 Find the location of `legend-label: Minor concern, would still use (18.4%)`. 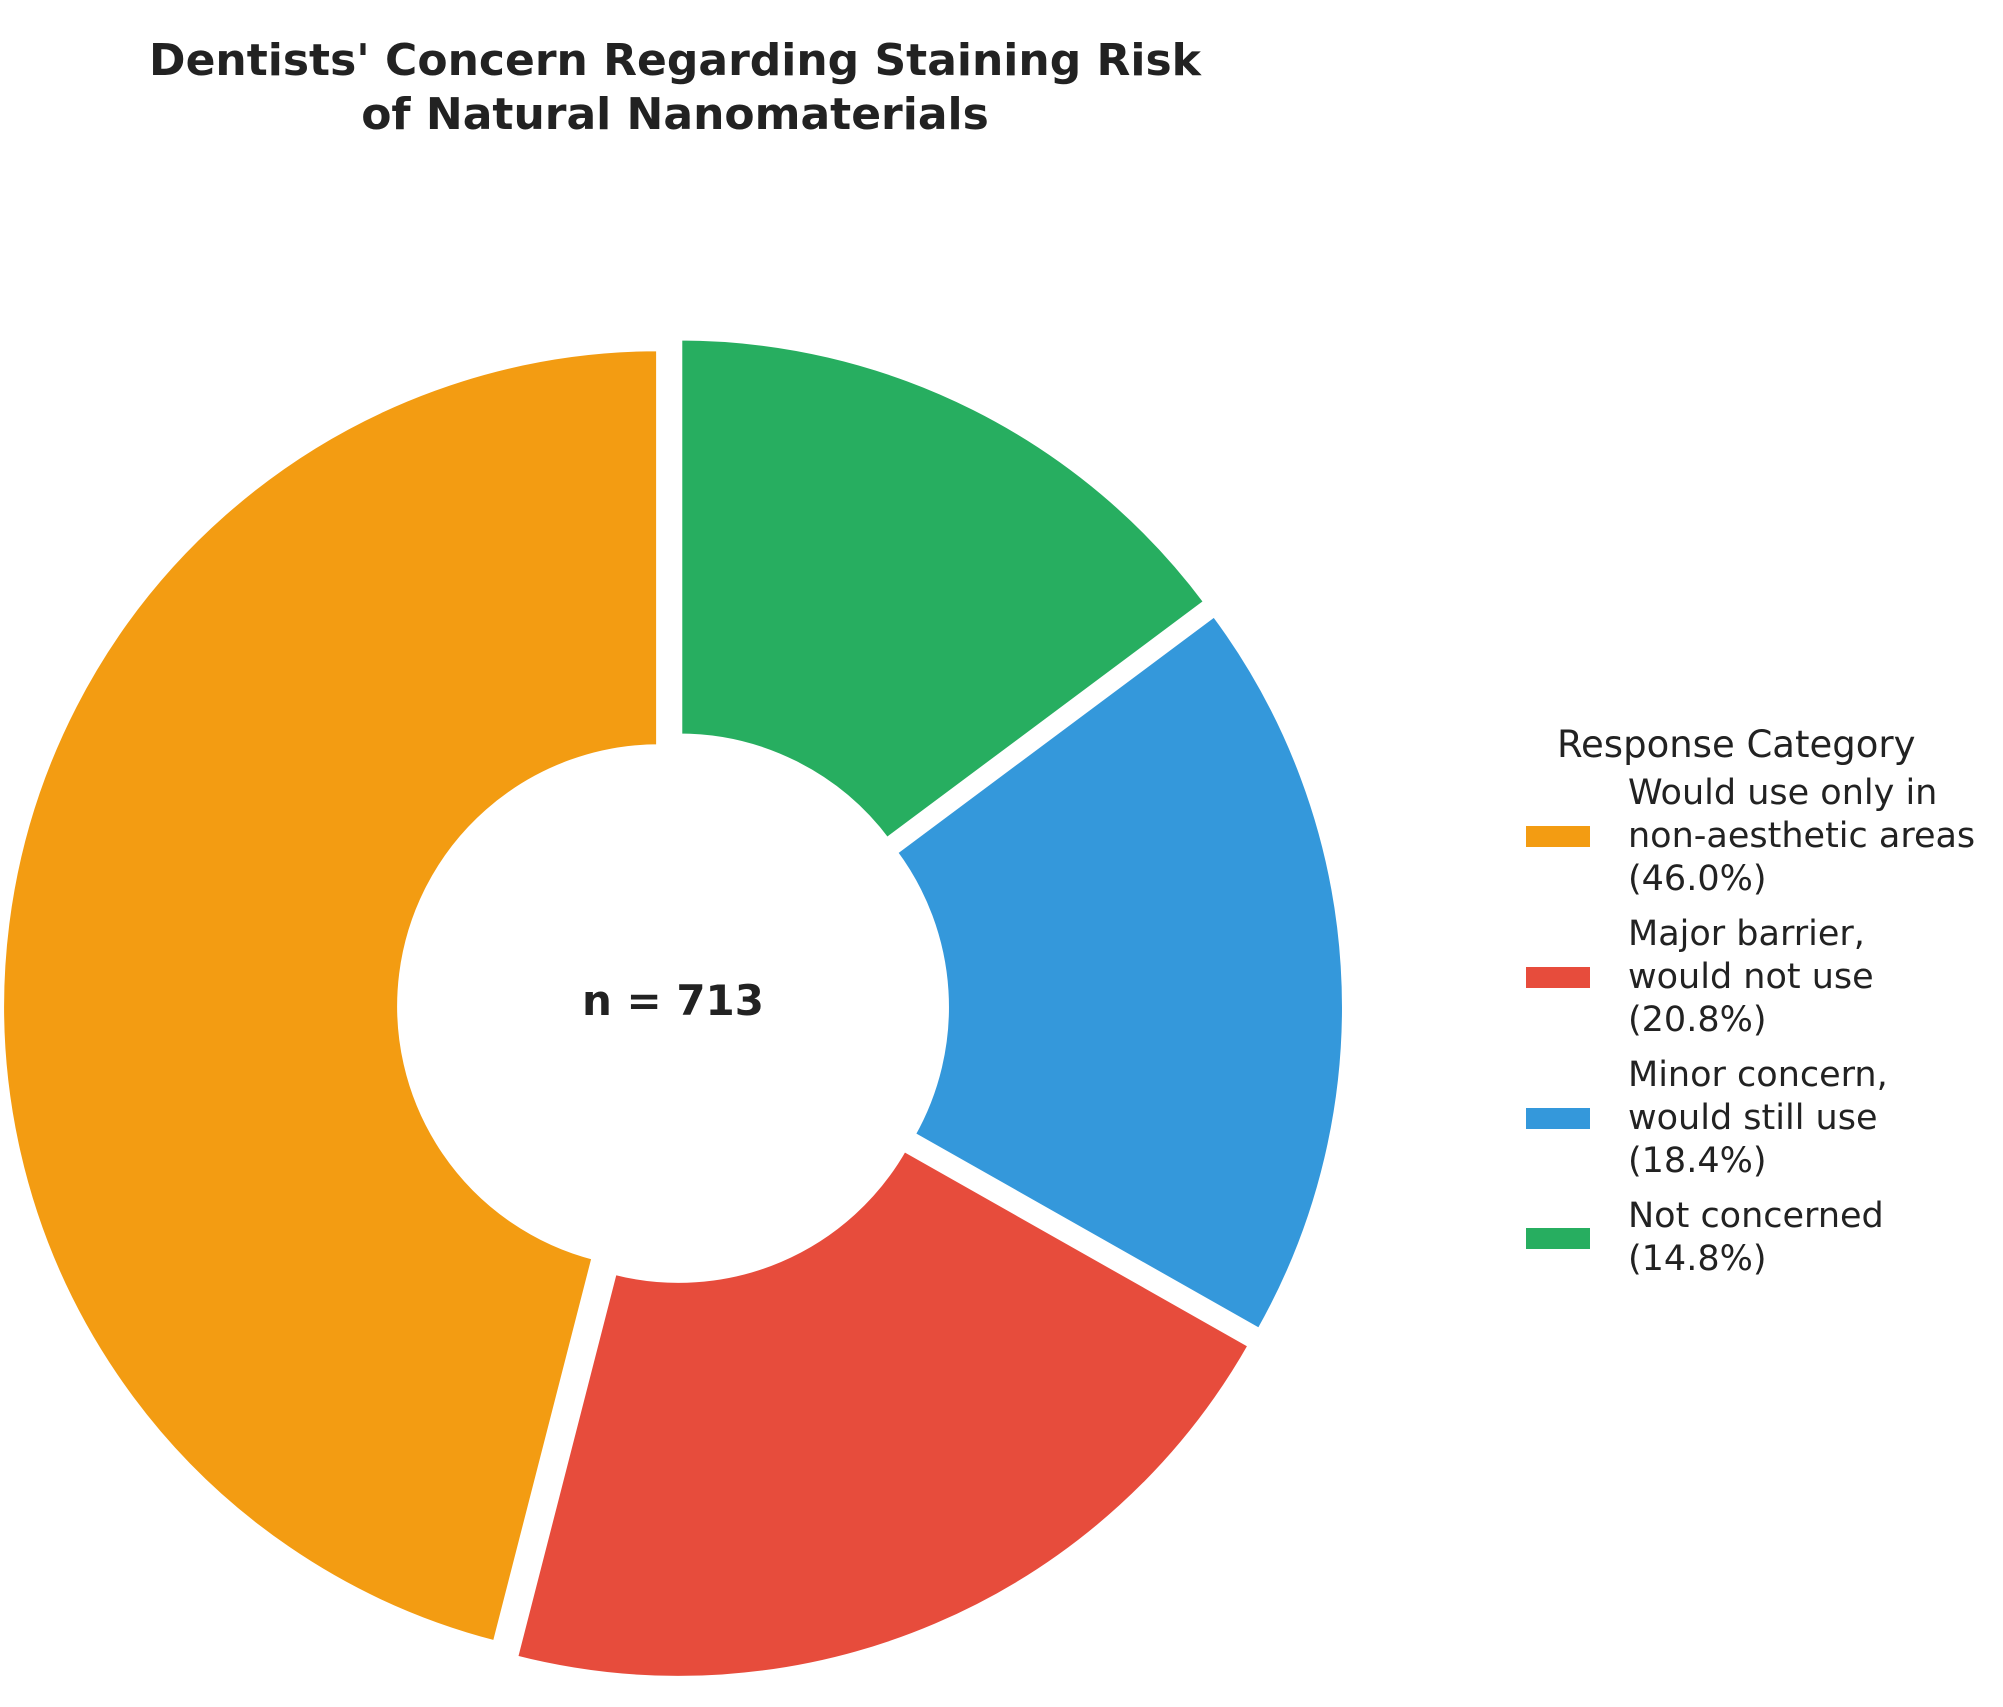

legend-label: Minor concern, would still use (18.4%) is located at coordinates (1758, 1118).